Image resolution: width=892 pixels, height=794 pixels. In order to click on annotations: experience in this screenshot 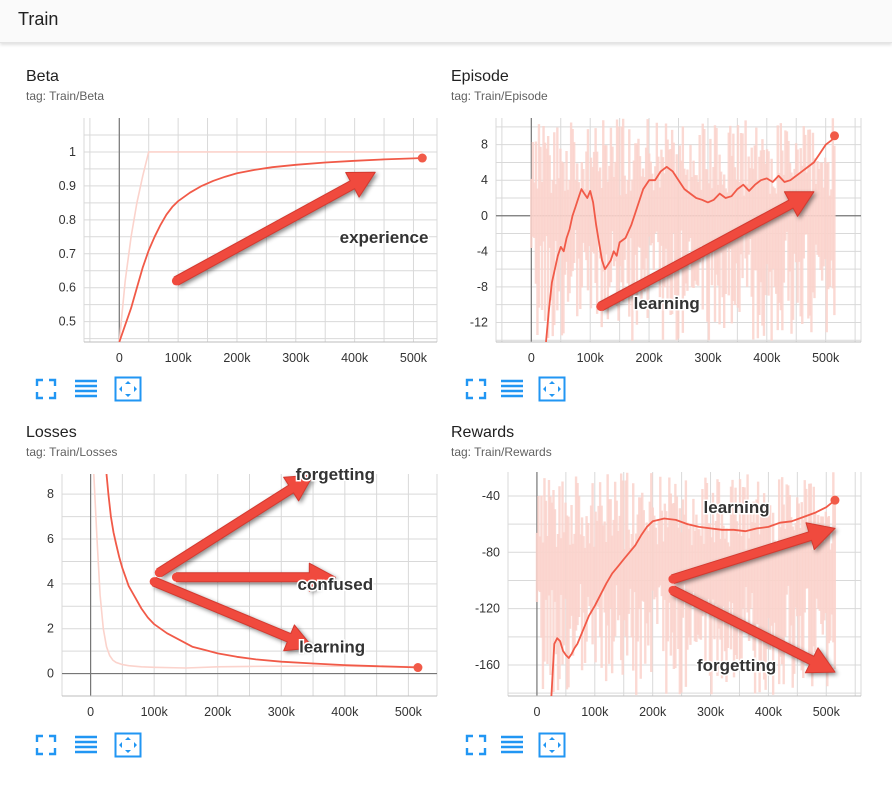, I will do `click(300, 228)`.